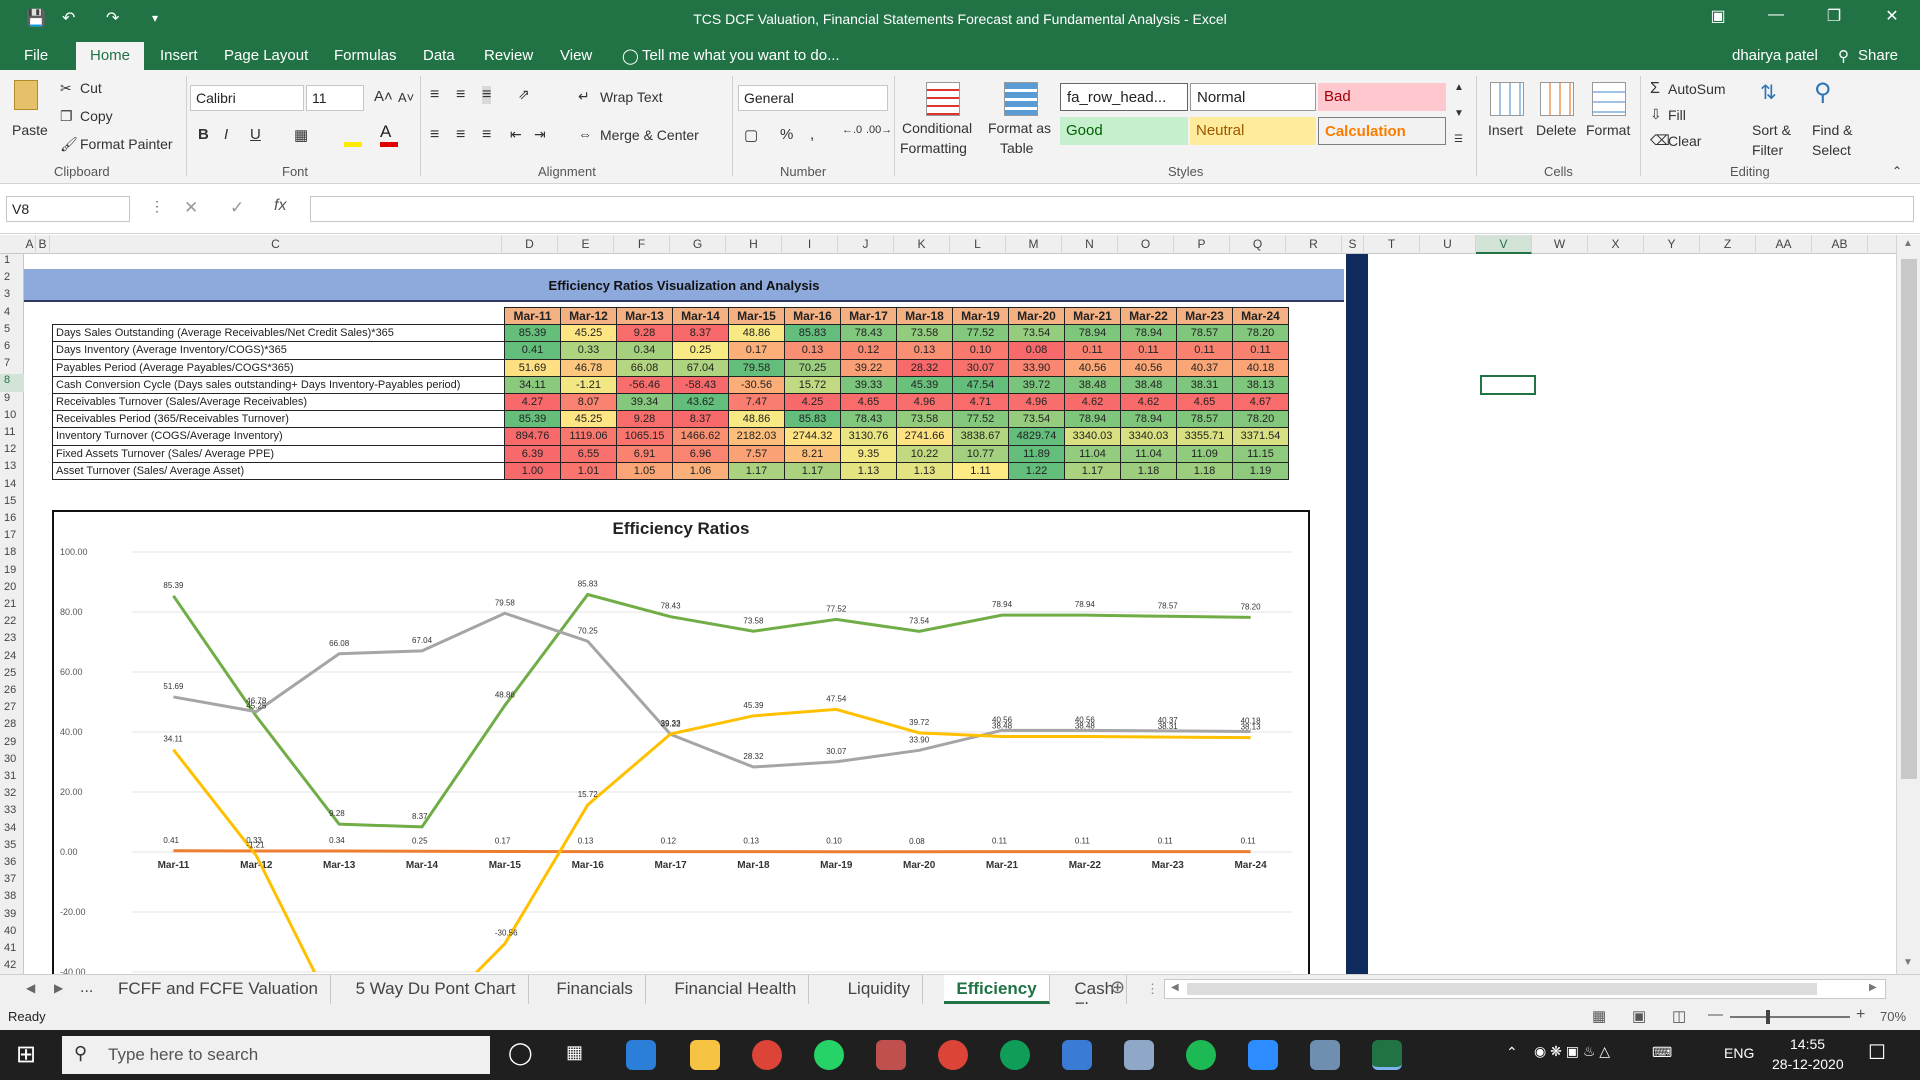 This screenshot has width=1920, height=1080. What do you see at coordinates (10, 930) in the screenshot?
I see `row-header: 40` at bounding box center [10, 930].